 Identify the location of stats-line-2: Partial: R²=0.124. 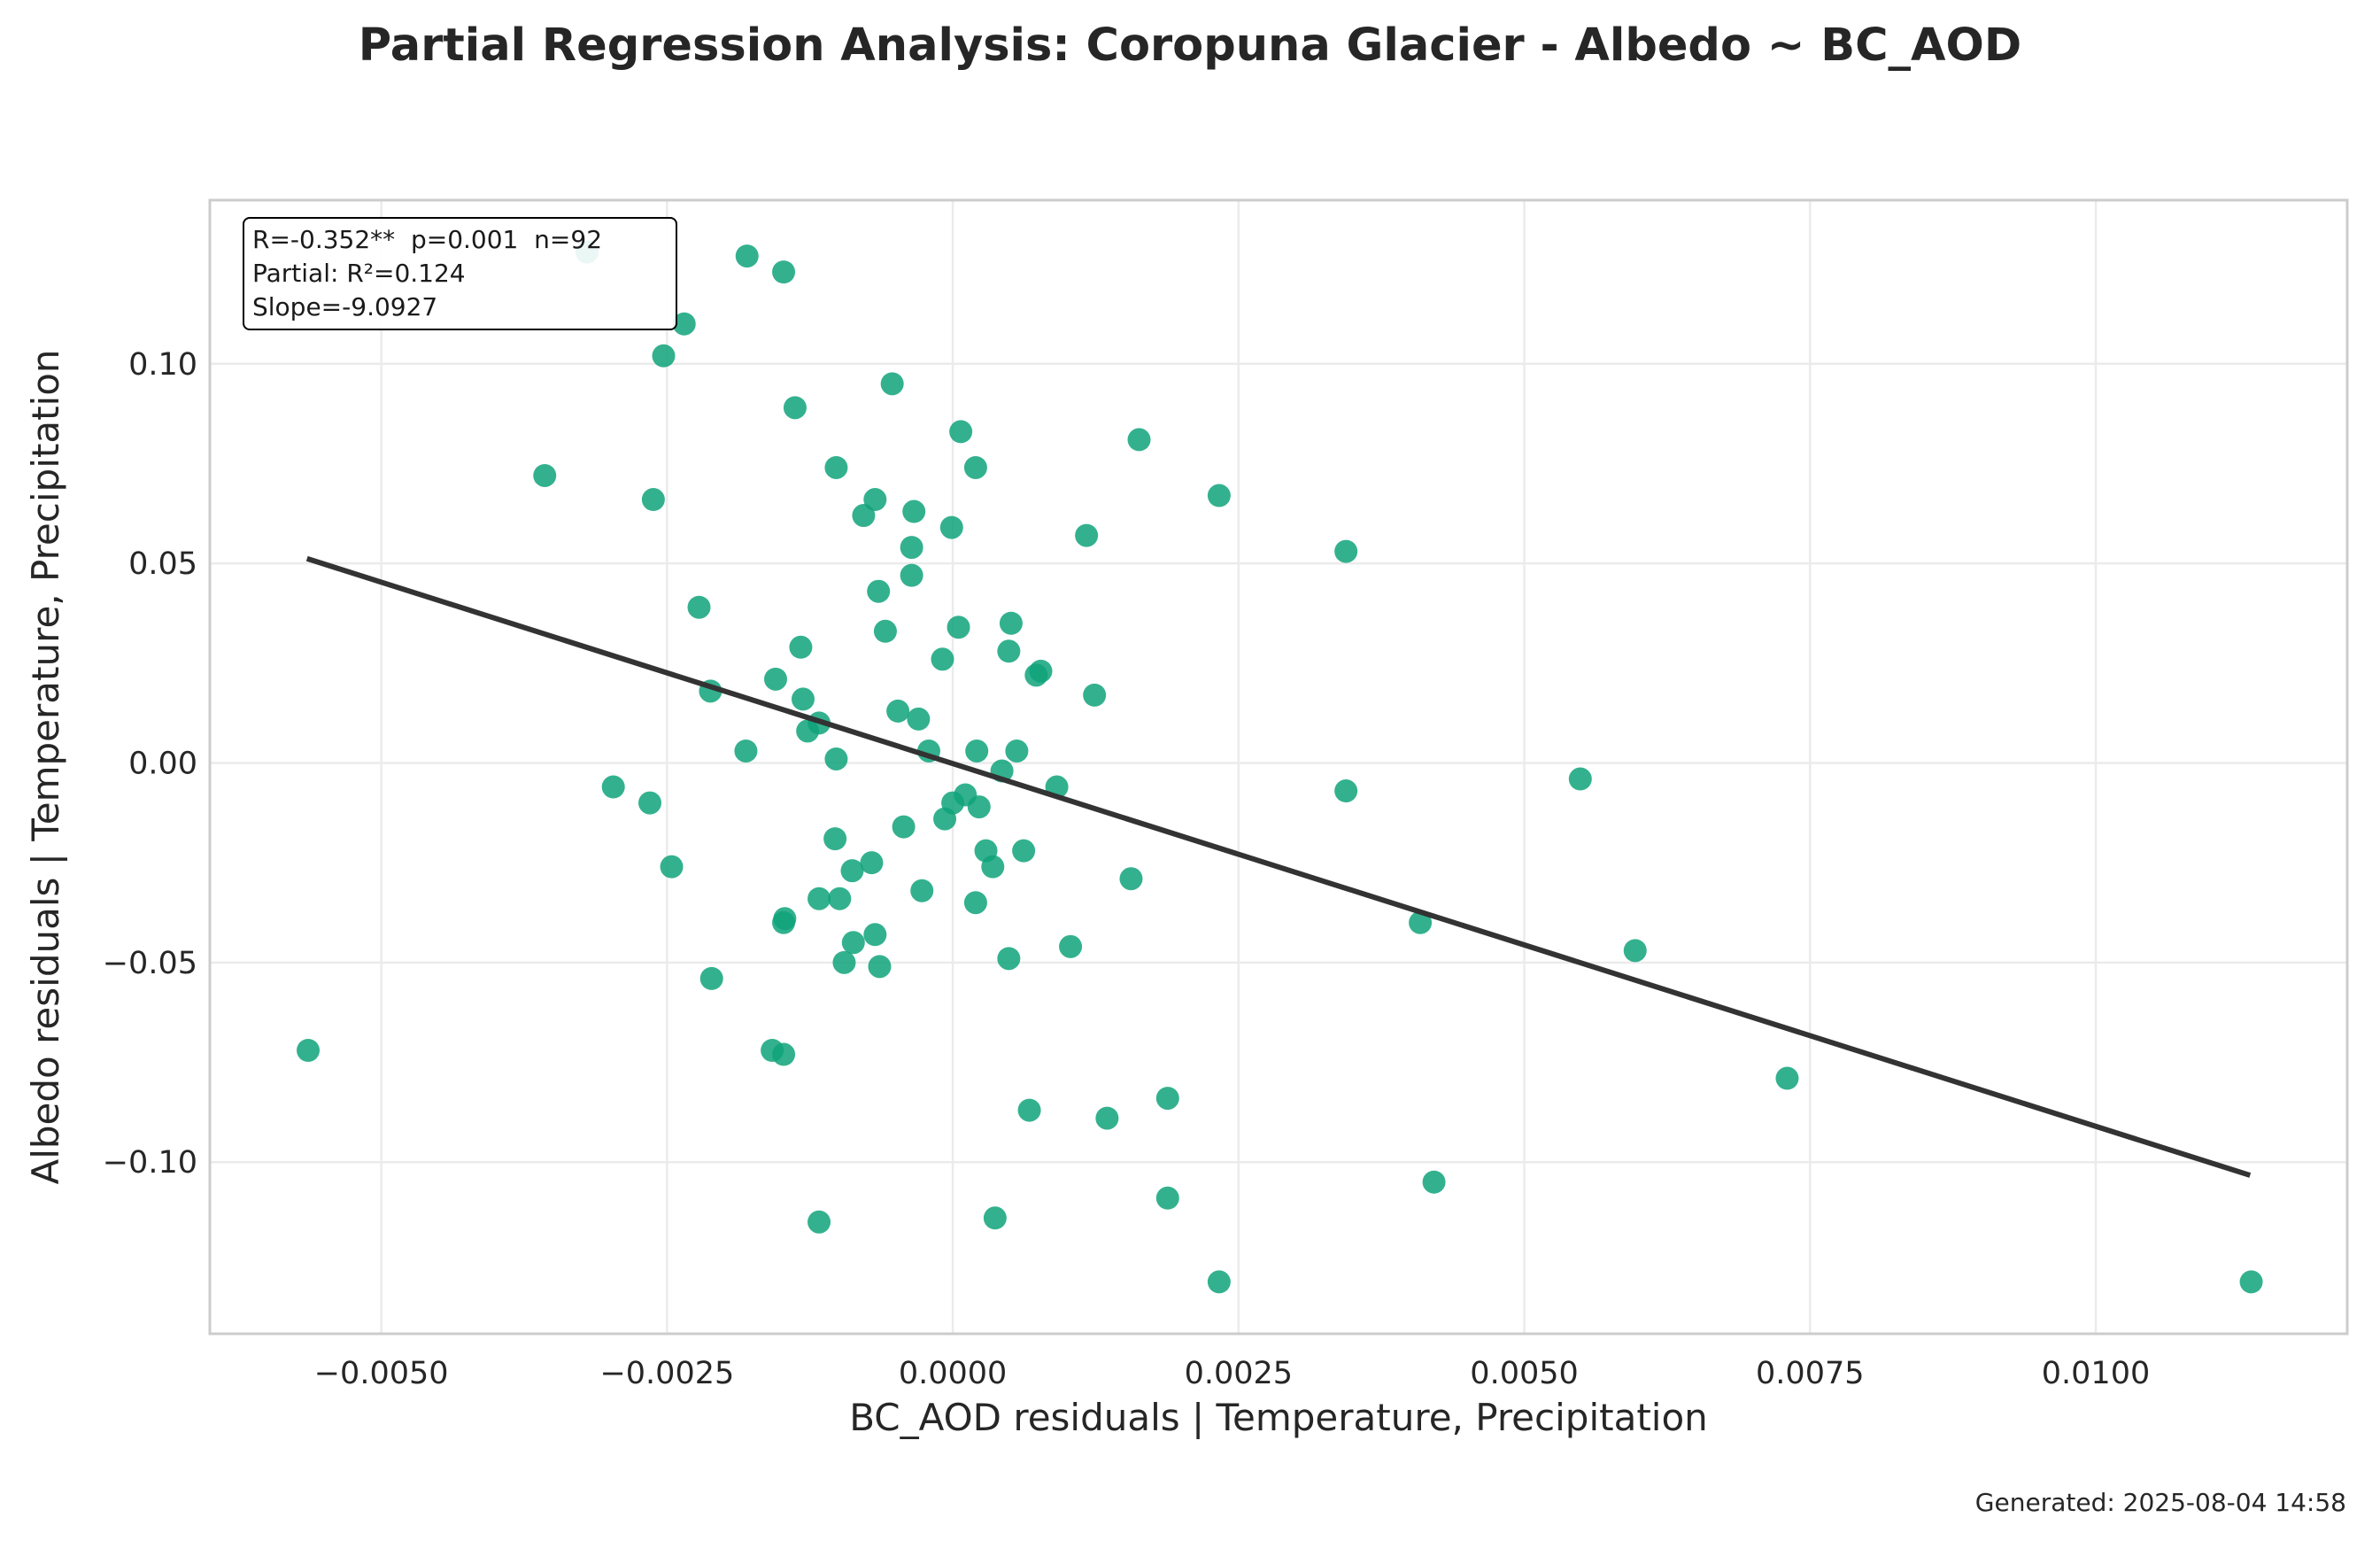
(359, 273).